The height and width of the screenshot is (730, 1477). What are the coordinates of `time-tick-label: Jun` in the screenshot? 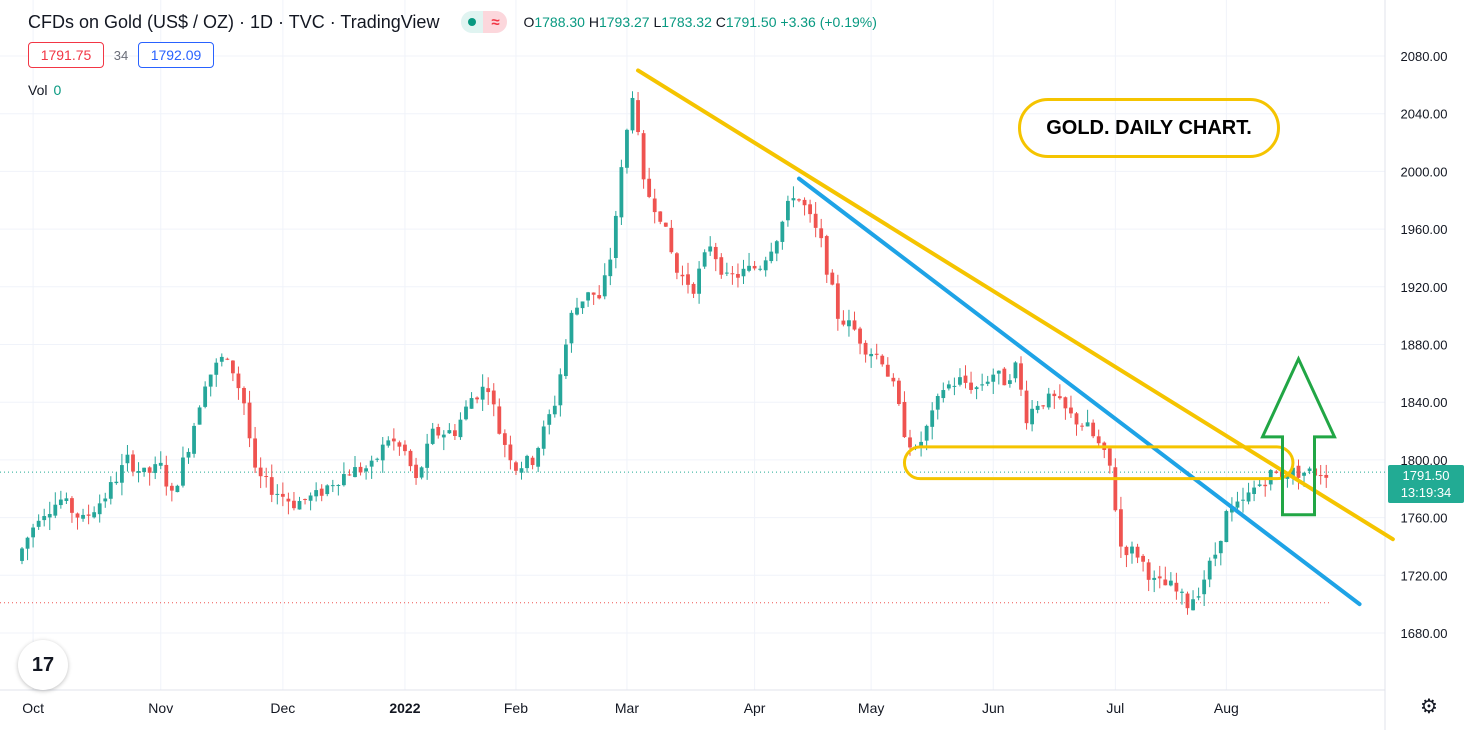 It's located at (993, 708).